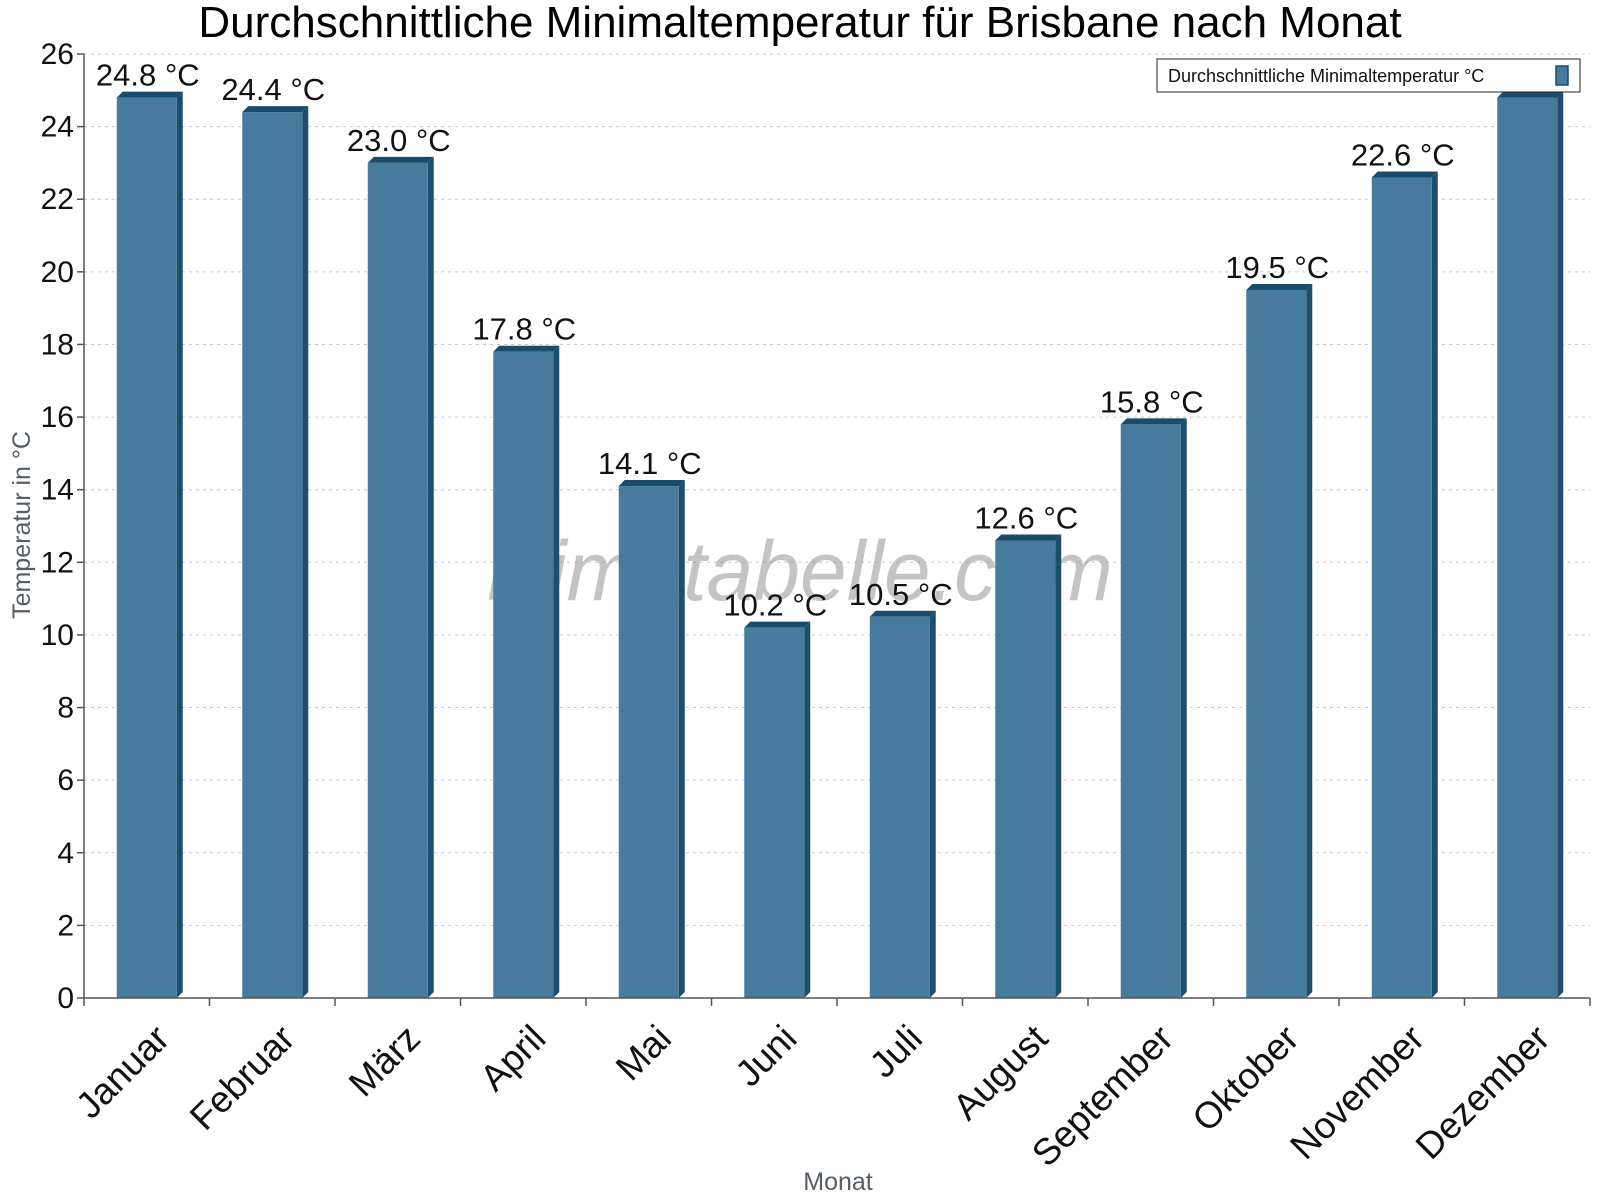 This screenshot has height=1200, width=1600. I want to click on data-label: 15.8 °C, so click(1152, 401).